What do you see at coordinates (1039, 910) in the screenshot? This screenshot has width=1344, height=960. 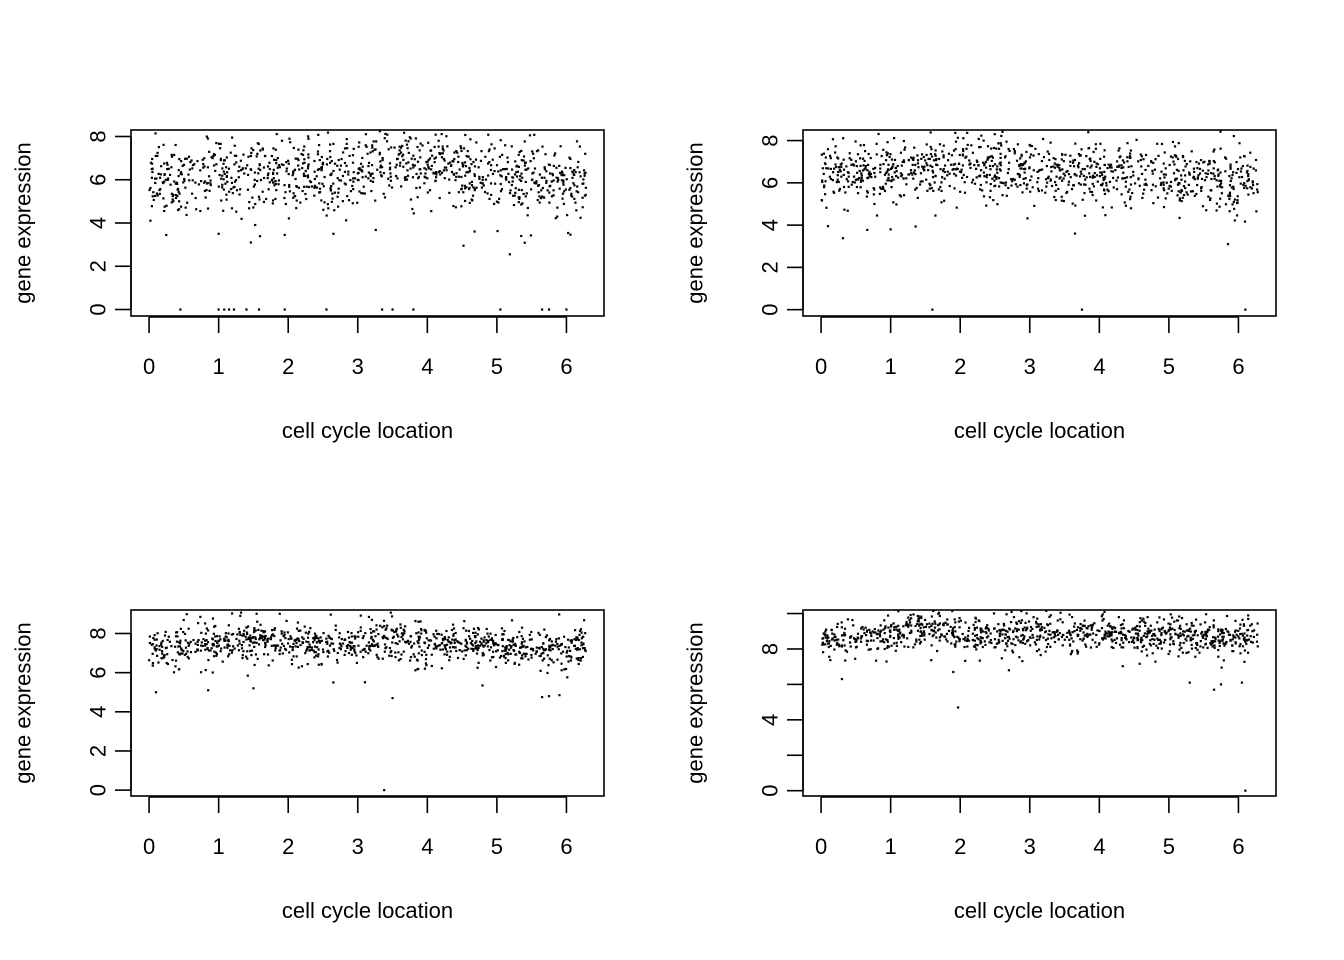 I see `x-axis-title: cell cycle location` at bounding box center [1039, 910].